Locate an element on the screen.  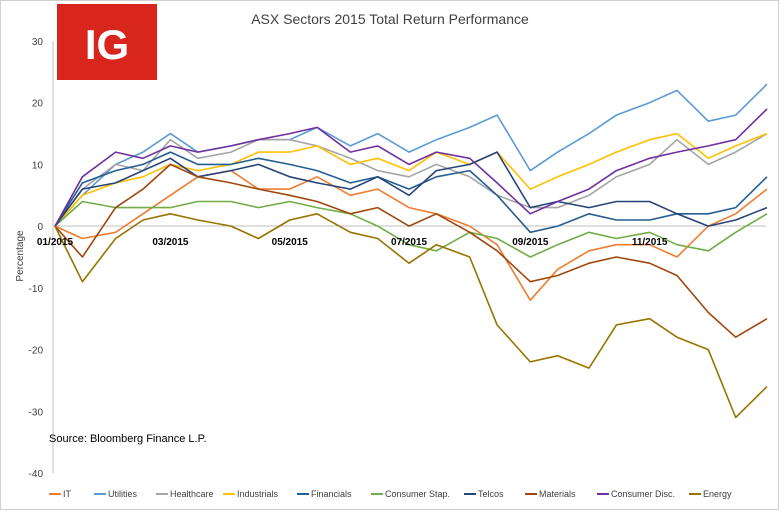
y-tick-label: -40 is located at coordinates (36, 474).